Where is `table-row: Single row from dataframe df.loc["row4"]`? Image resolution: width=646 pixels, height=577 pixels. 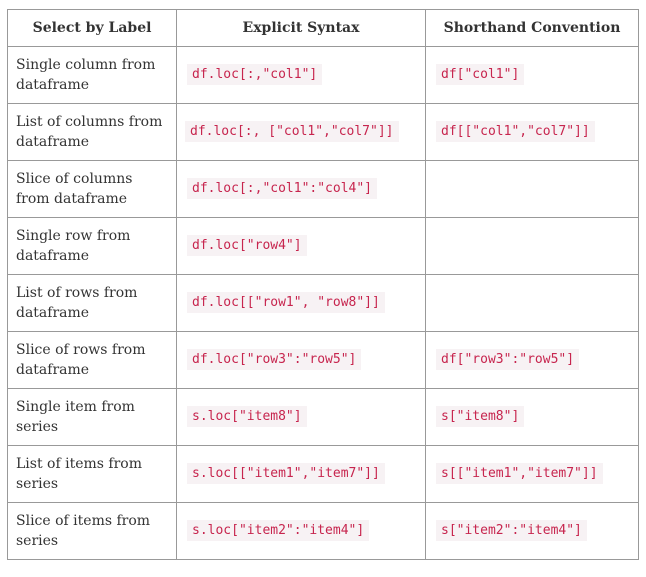
table-row: Single row from dataframe df.loc["row4"] is located at coordinates (323, 246).